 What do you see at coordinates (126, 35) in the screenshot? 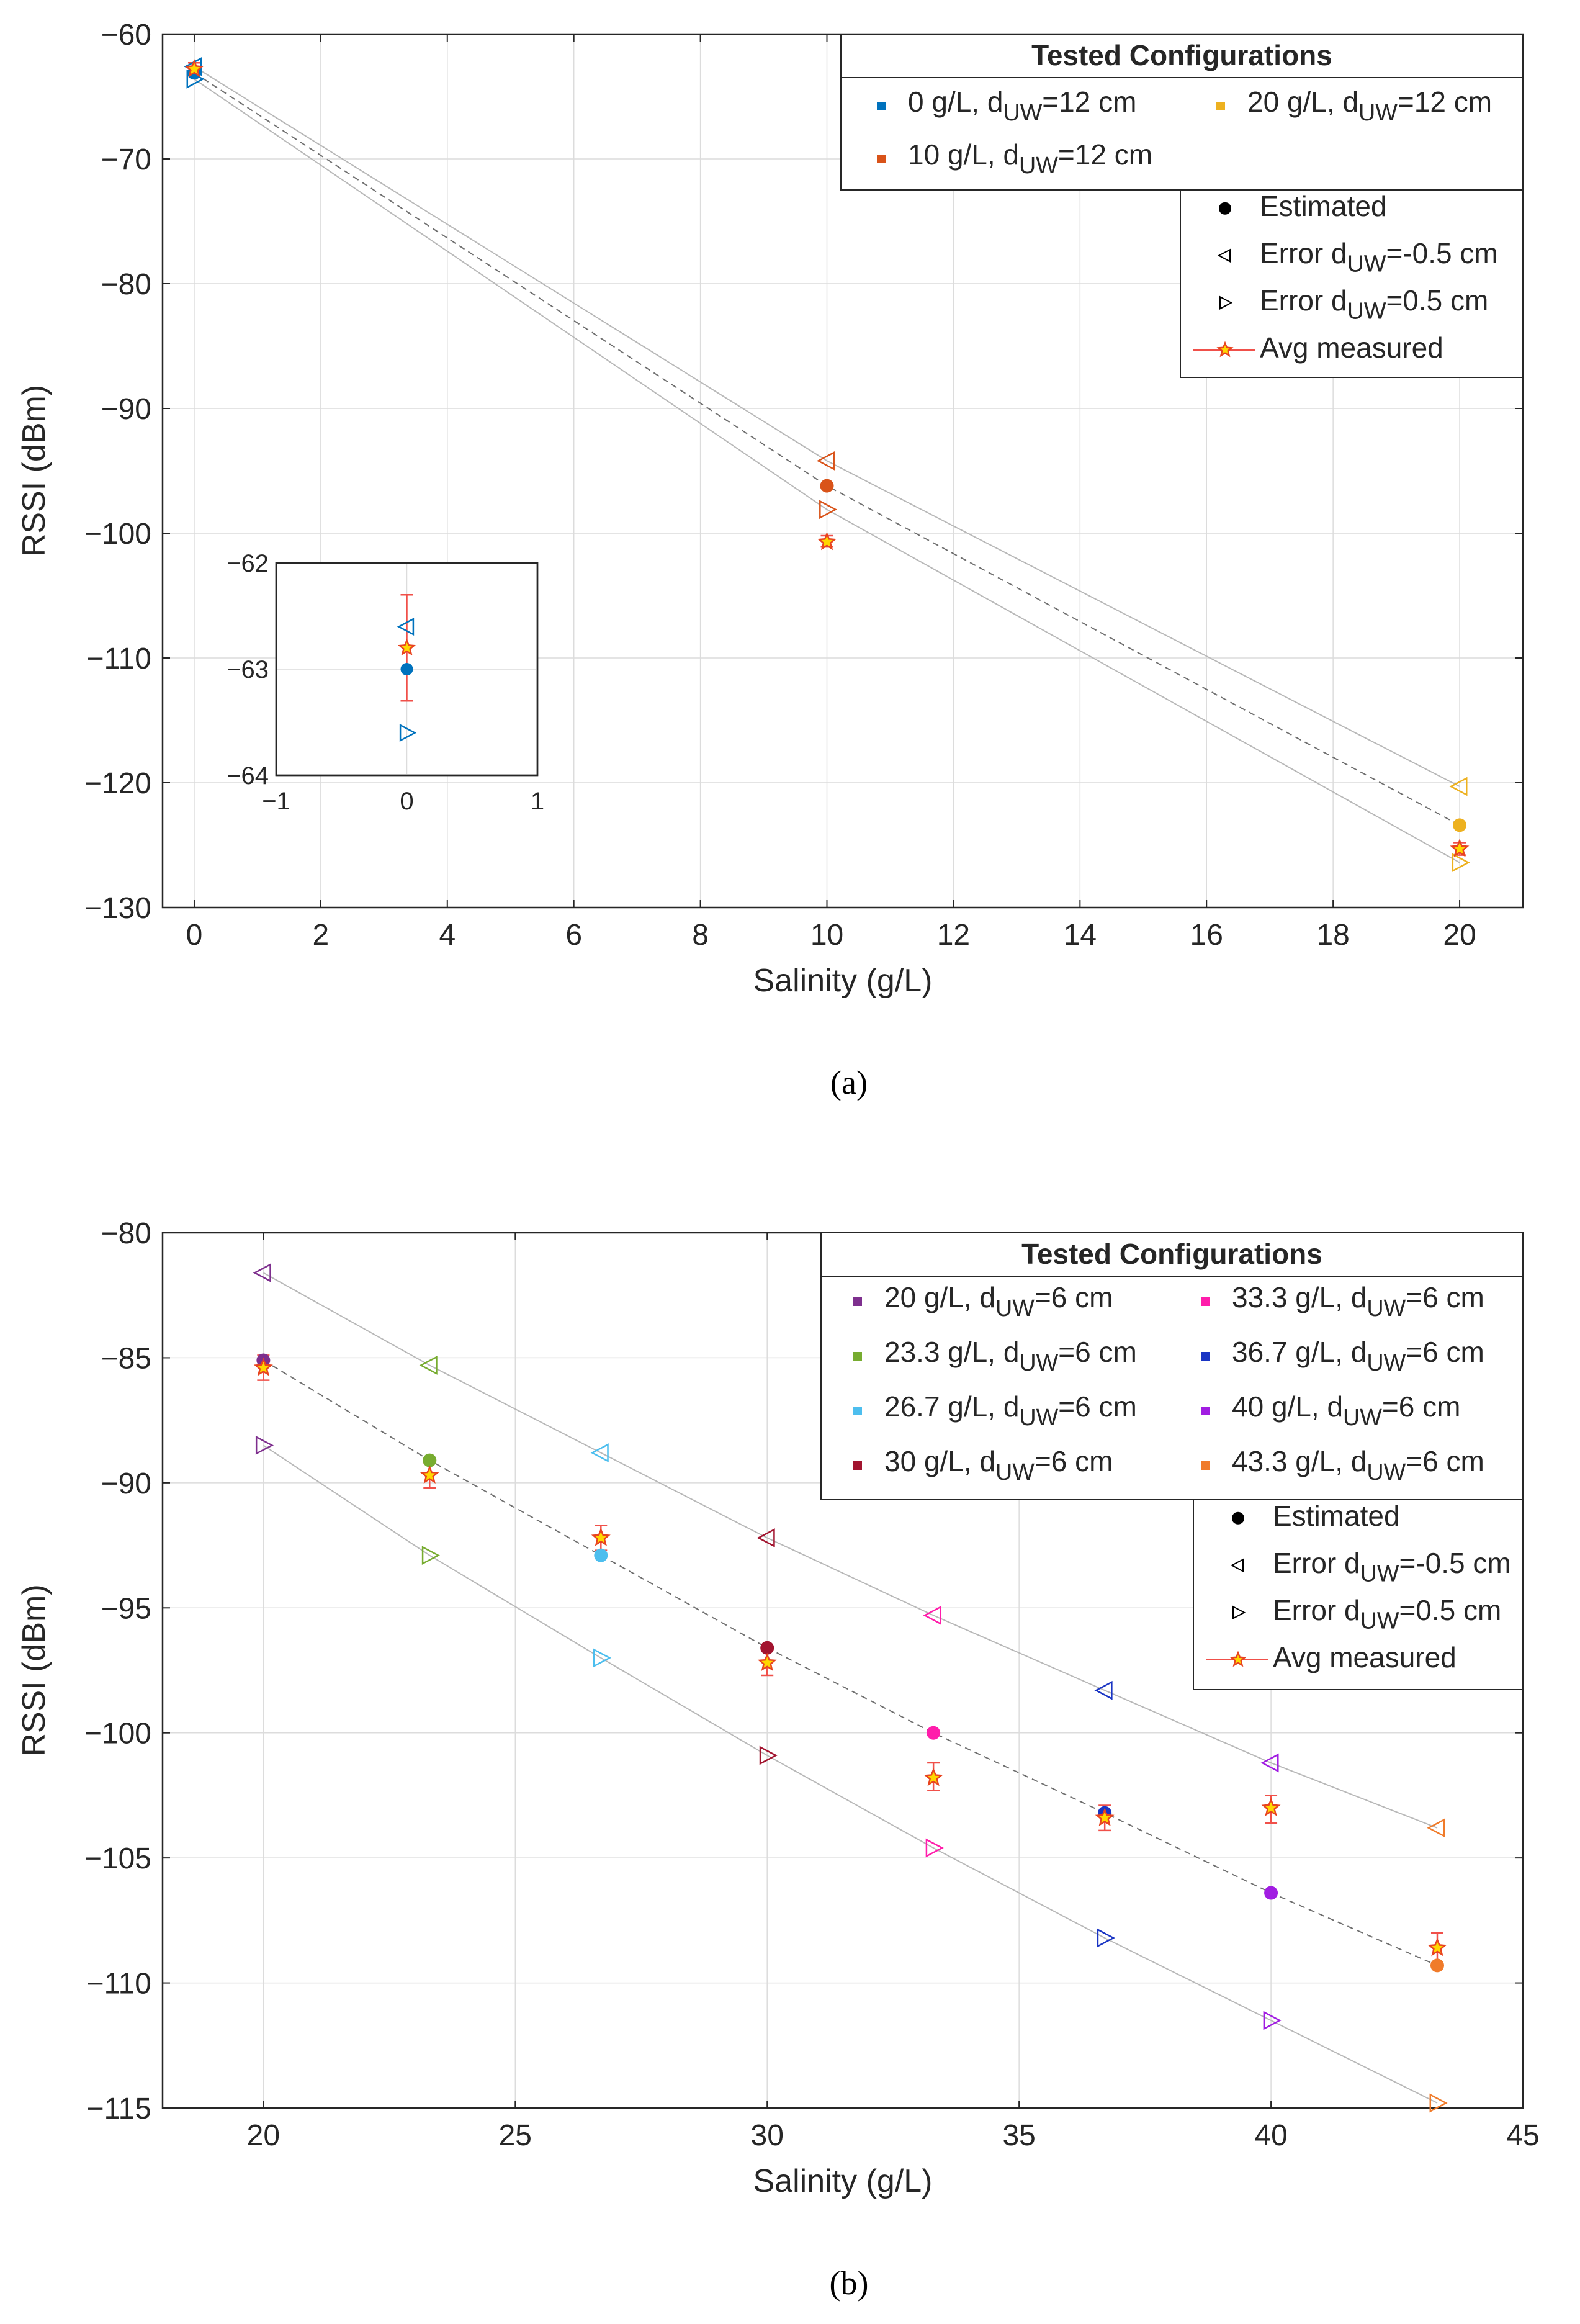
I see `y-tick-label: −60` at bounding box center [126, 35].